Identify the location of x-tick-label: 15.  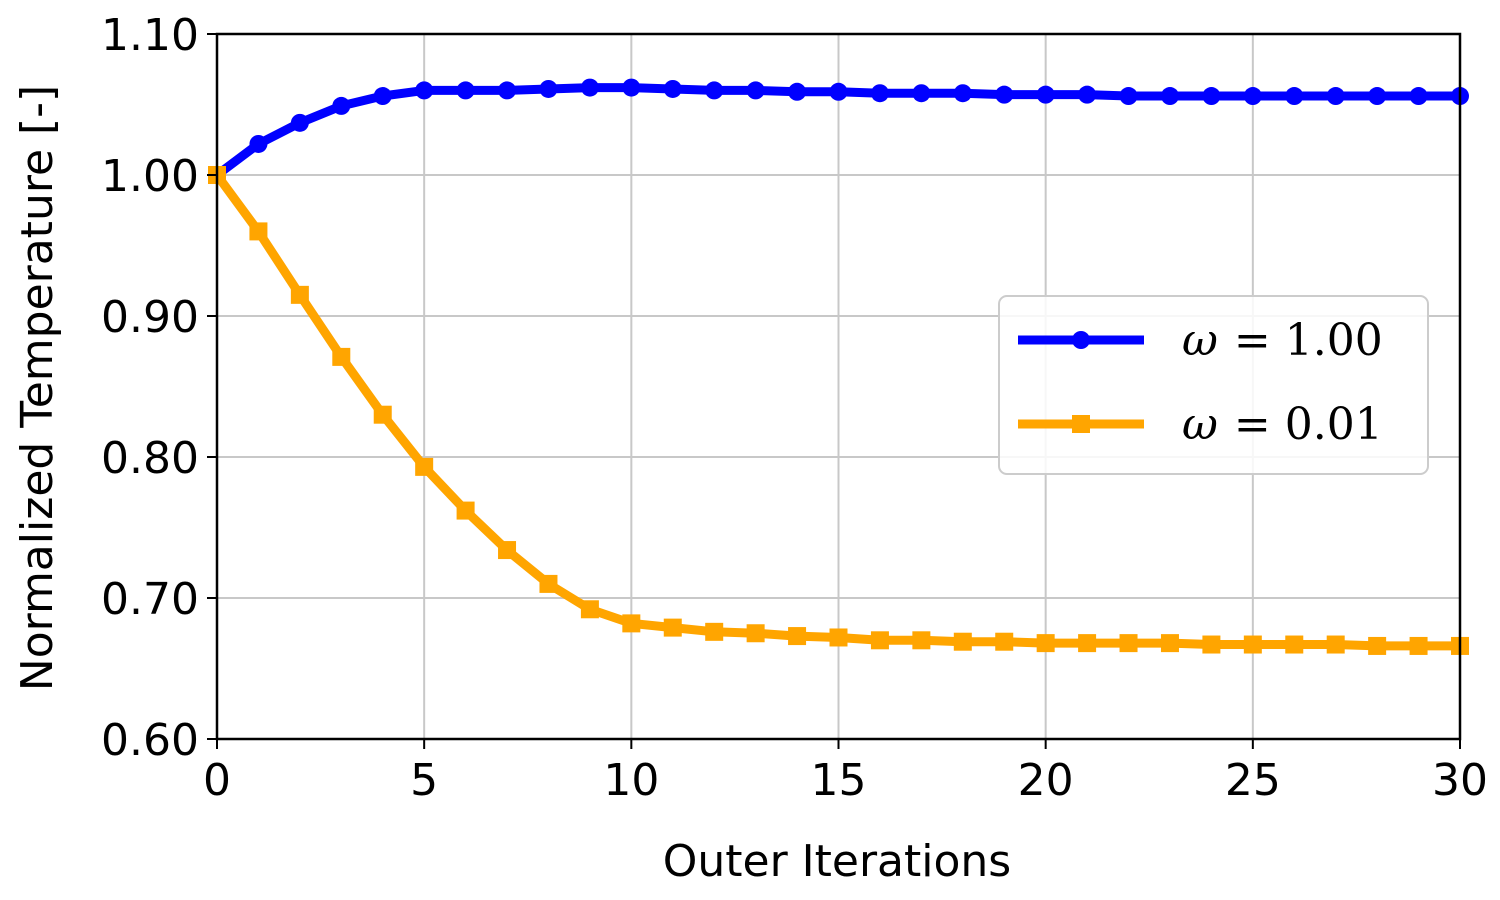
(839, 780).